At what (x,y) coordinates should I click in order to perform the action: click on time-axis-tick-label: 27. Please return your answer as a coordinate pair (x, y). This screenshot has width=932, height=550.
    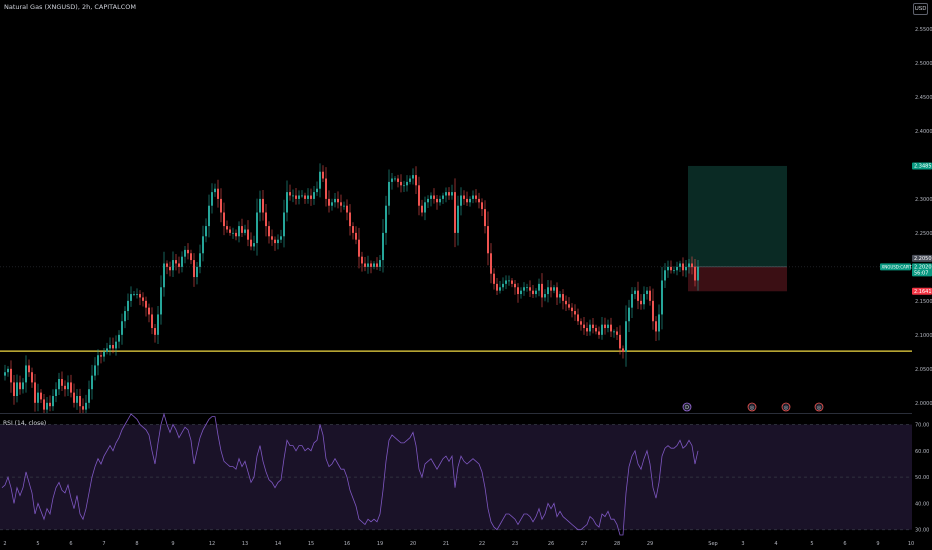
    Looking at the image, I should click on (584, 544).